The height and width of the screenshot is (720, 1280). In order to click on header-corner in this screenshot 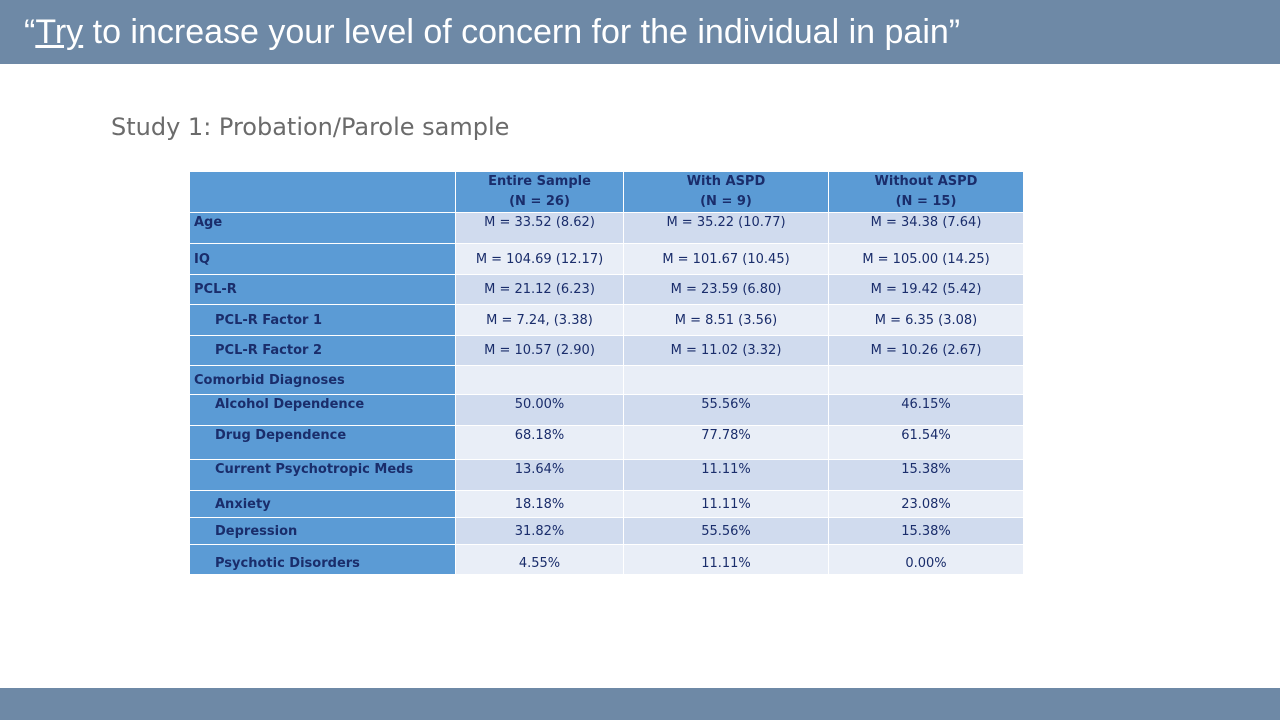, I will do `click(322, 192)`.